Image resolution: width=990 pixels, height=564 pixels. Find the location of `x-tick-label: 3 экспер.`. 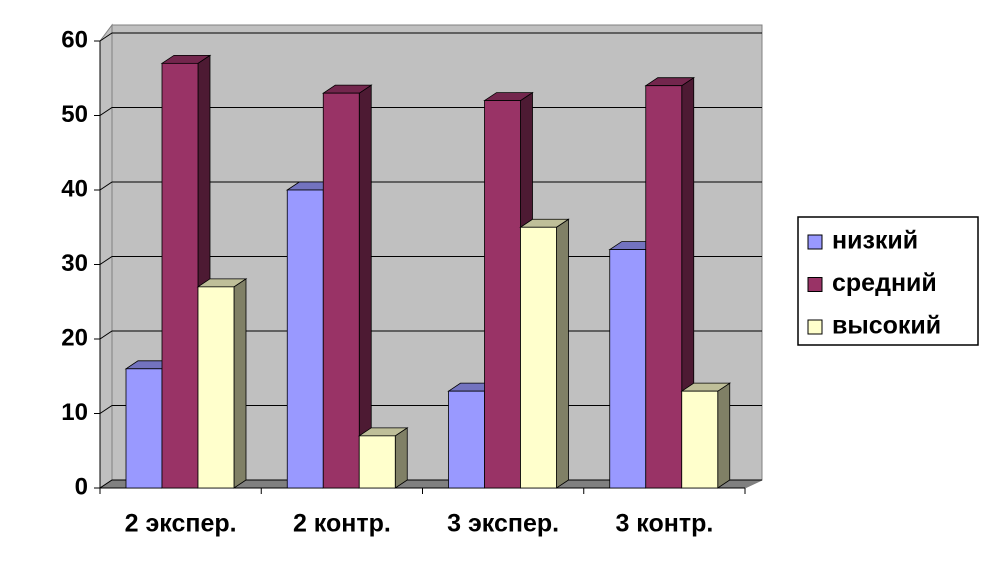

x-tick-label: 3 экспер. is located at coordinates (503, 524).